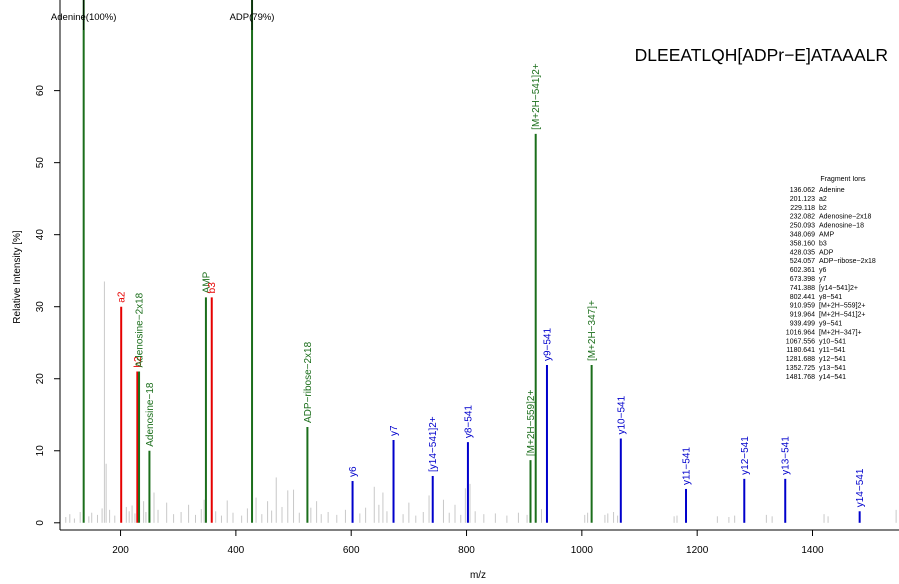  I want to click on legend-mz: 1180.641, so click(800, 350).